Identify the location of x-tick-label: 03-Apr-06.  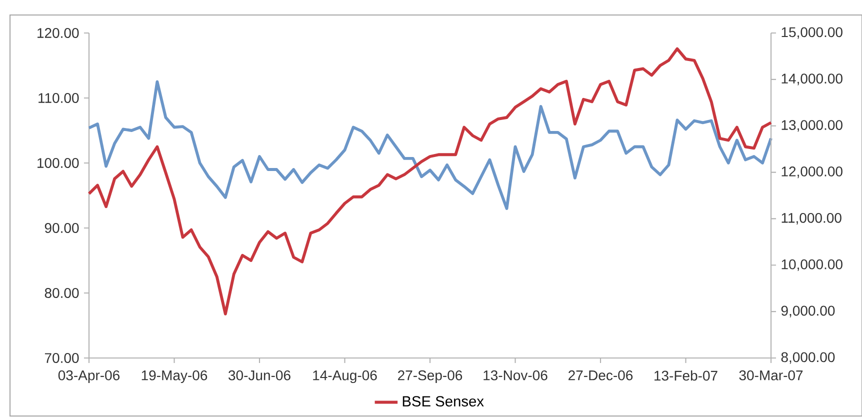
(89, 377).